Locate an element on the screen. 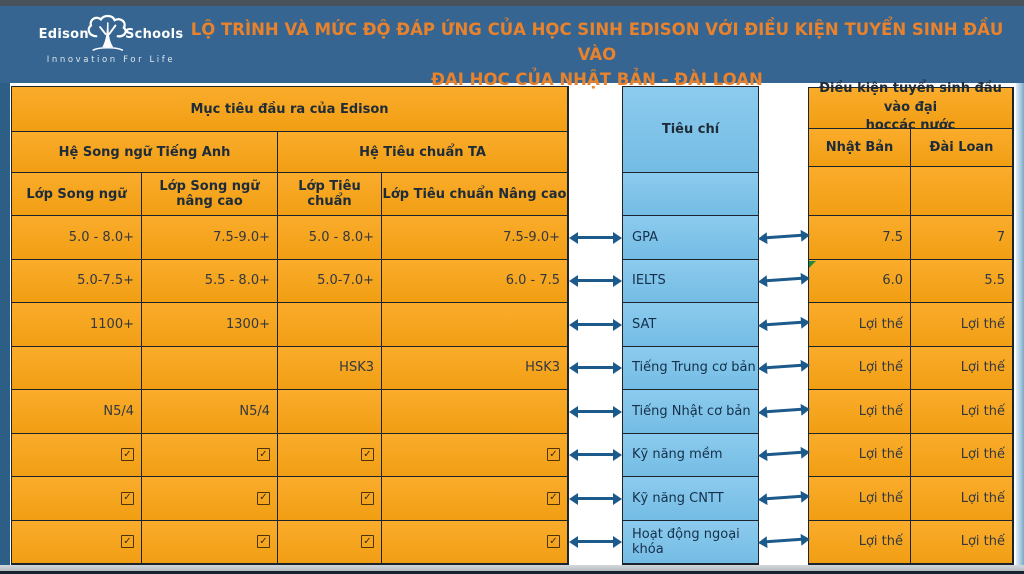  right-edge-strip is located at coordinates (1020, 324).